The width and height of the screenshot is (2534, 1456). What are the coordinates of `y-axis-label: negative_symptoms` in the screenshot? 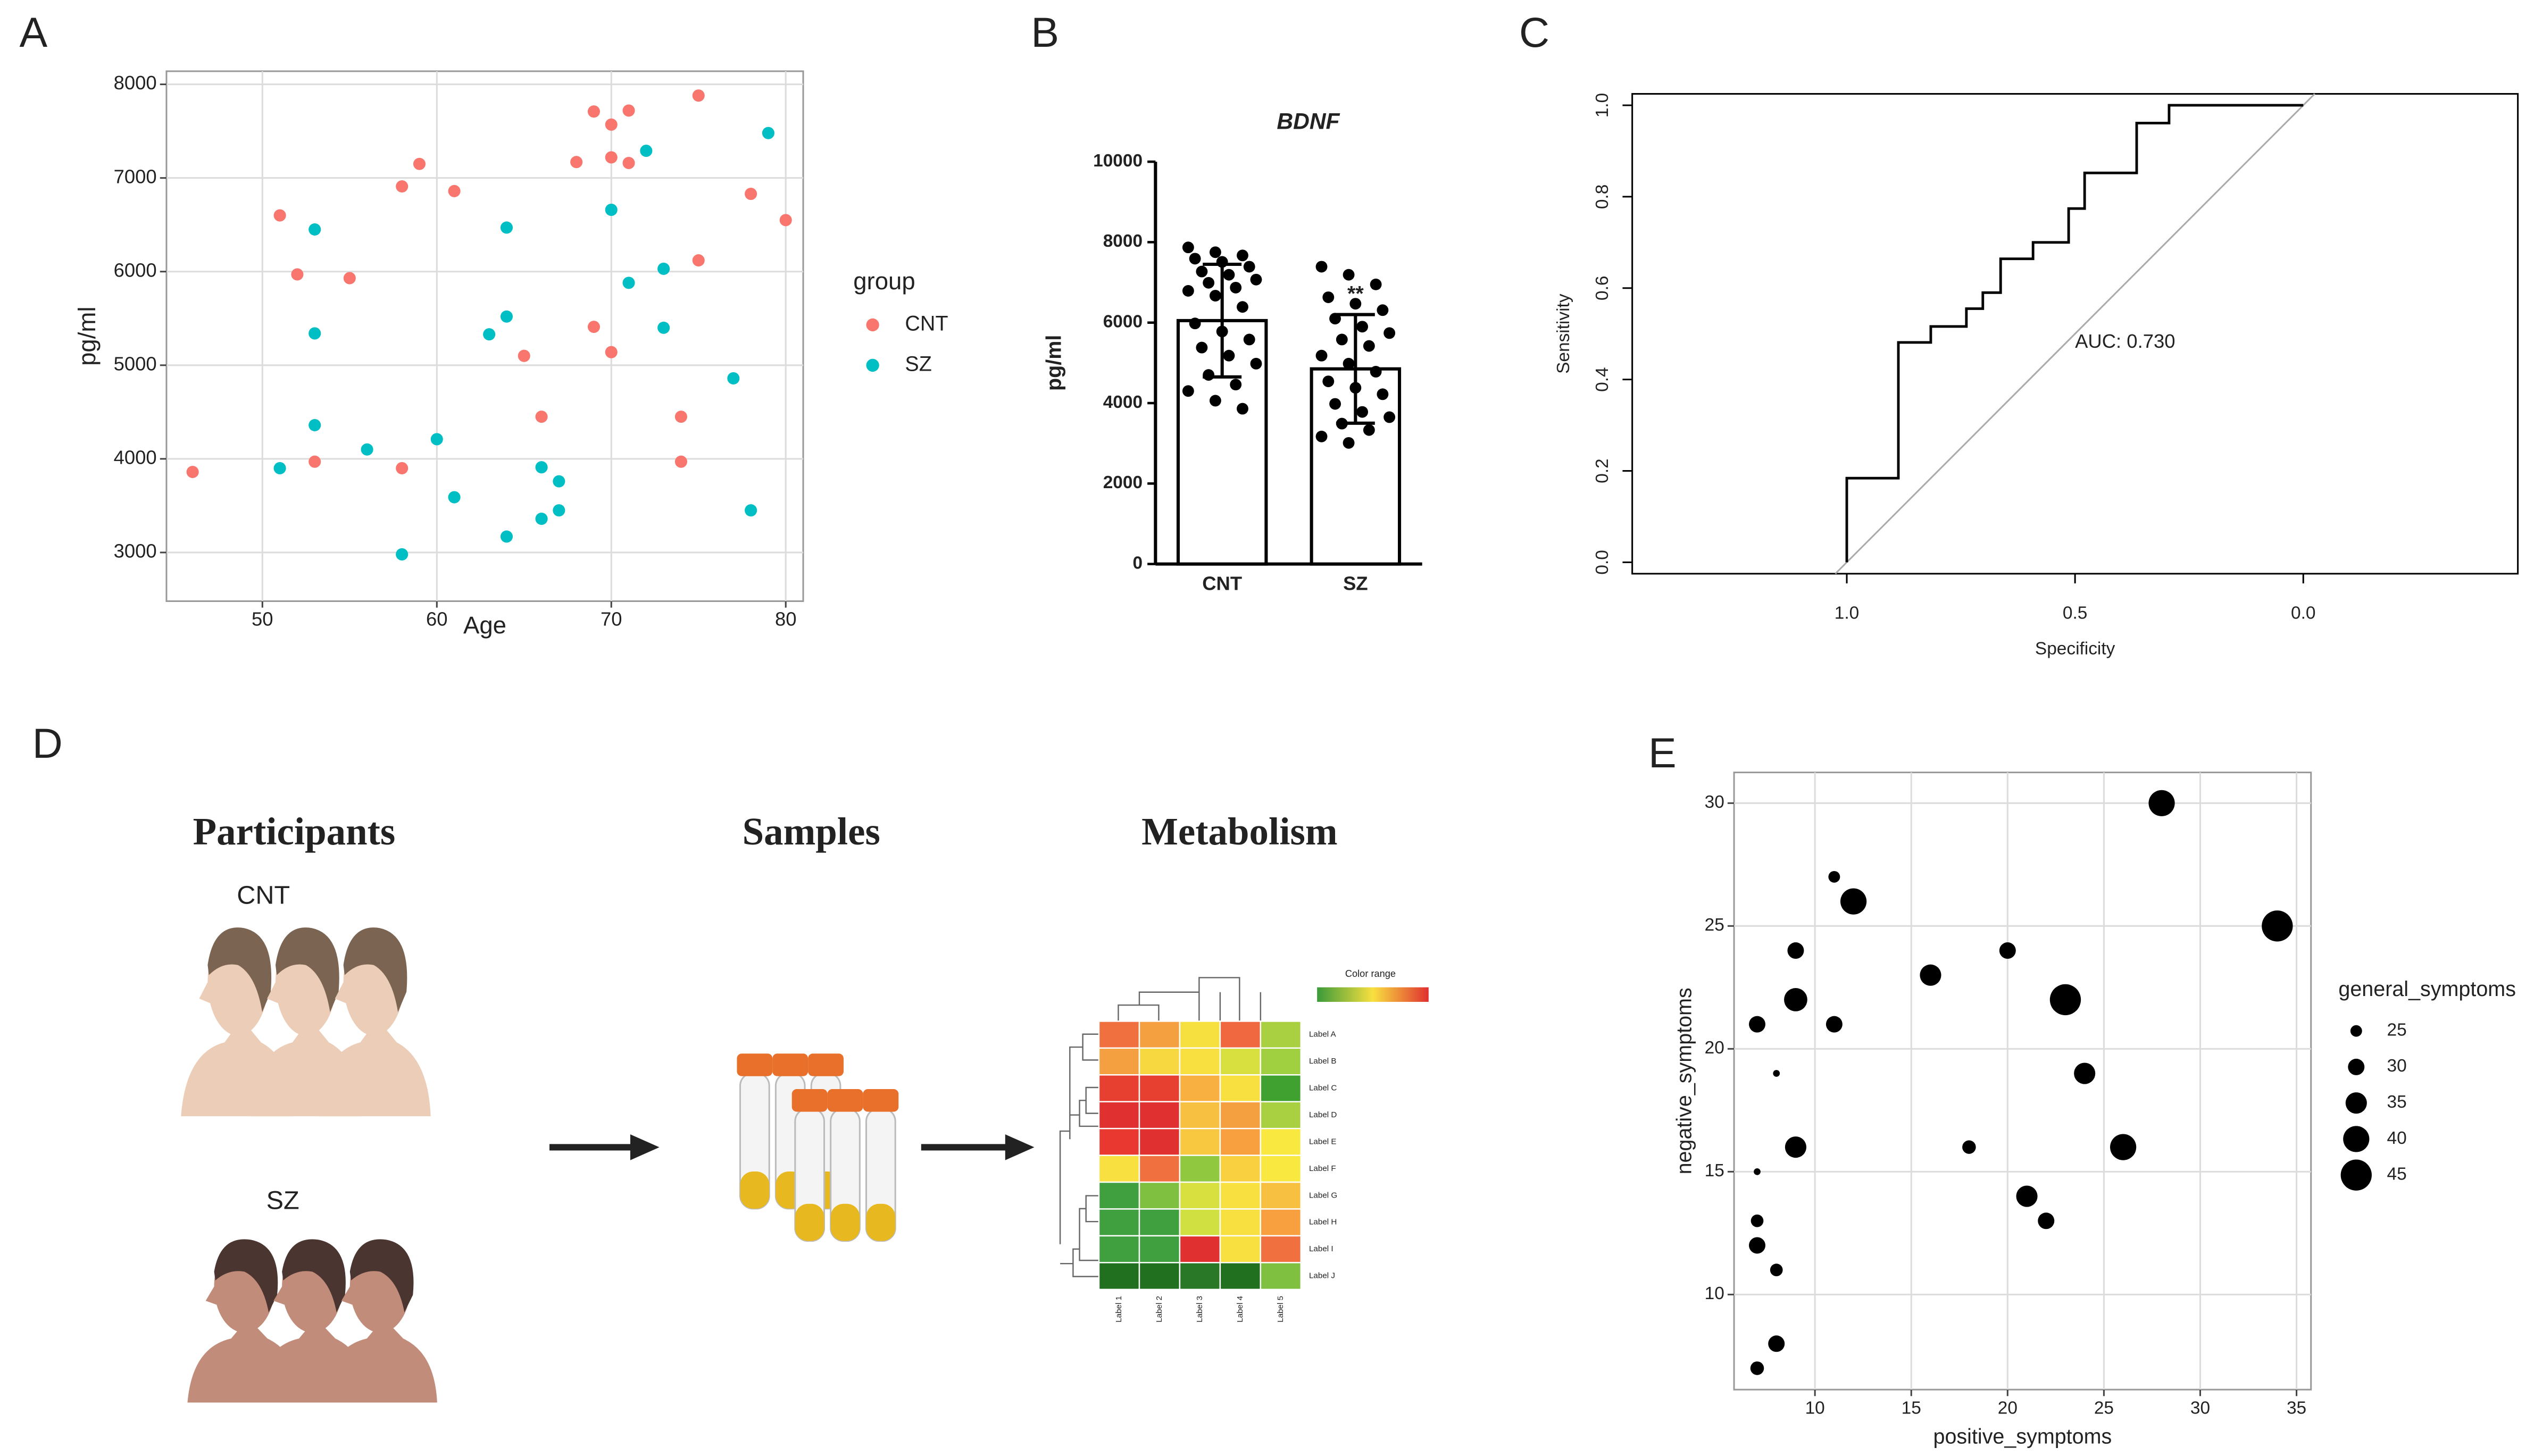 It's located at (1684, 1081).